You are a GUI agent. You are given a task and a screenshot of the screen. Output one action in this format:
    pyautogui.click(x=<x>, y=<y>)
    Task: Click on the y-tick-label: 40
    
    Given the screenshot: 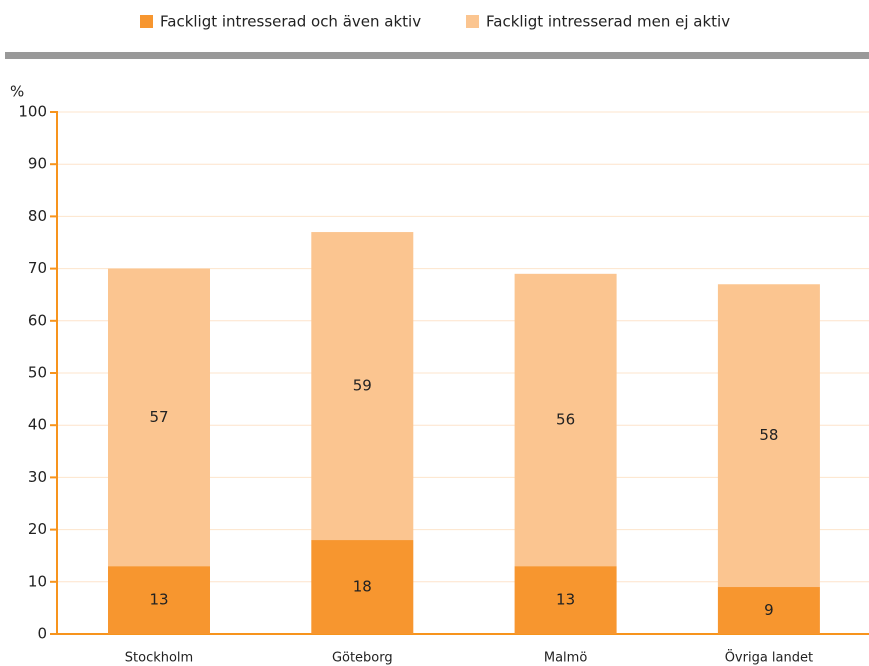 What is the action you would take?
    pyautogui.click(x=37, y=425)
    